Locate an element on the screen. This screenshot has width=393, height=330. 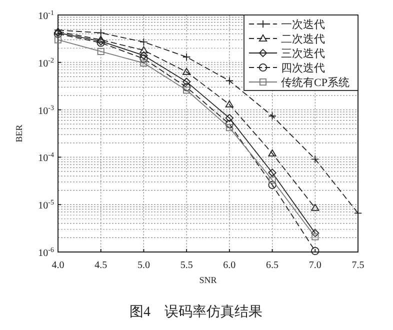
x-tick-label: 6.0 is located at coordinates (229, 265).